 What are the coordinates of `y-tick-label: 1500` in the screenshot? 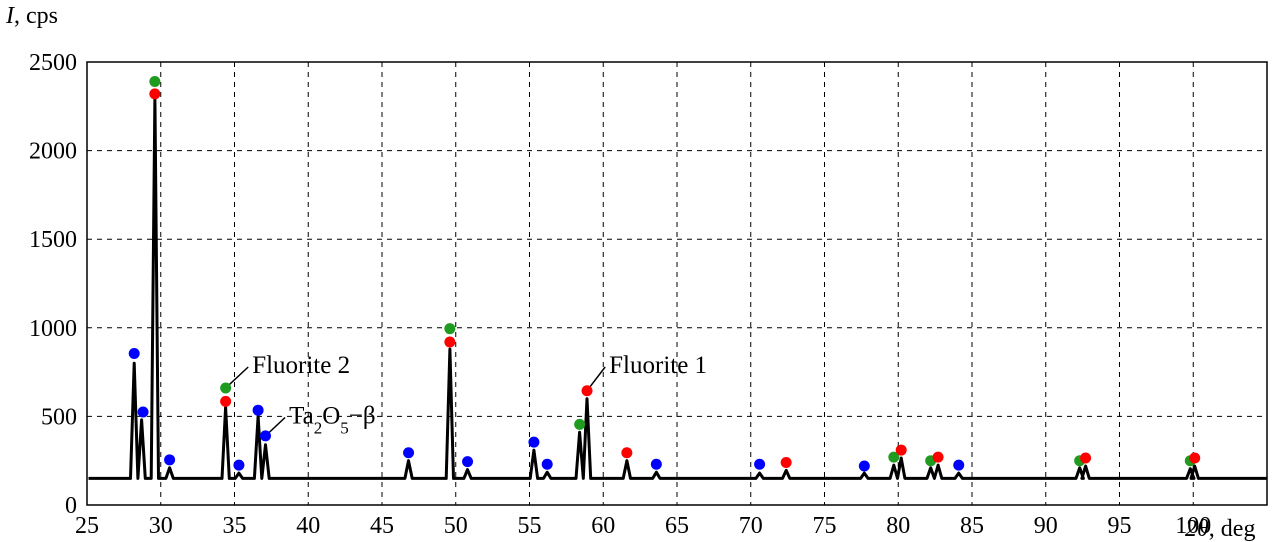 It's located at (53, 240).